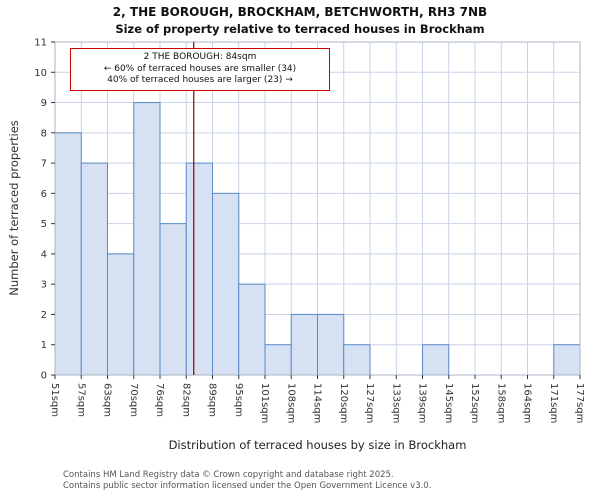 This screenshot has height=500, width=600. I want to click on x-tick-label: 158sqm, so click(500, 403).